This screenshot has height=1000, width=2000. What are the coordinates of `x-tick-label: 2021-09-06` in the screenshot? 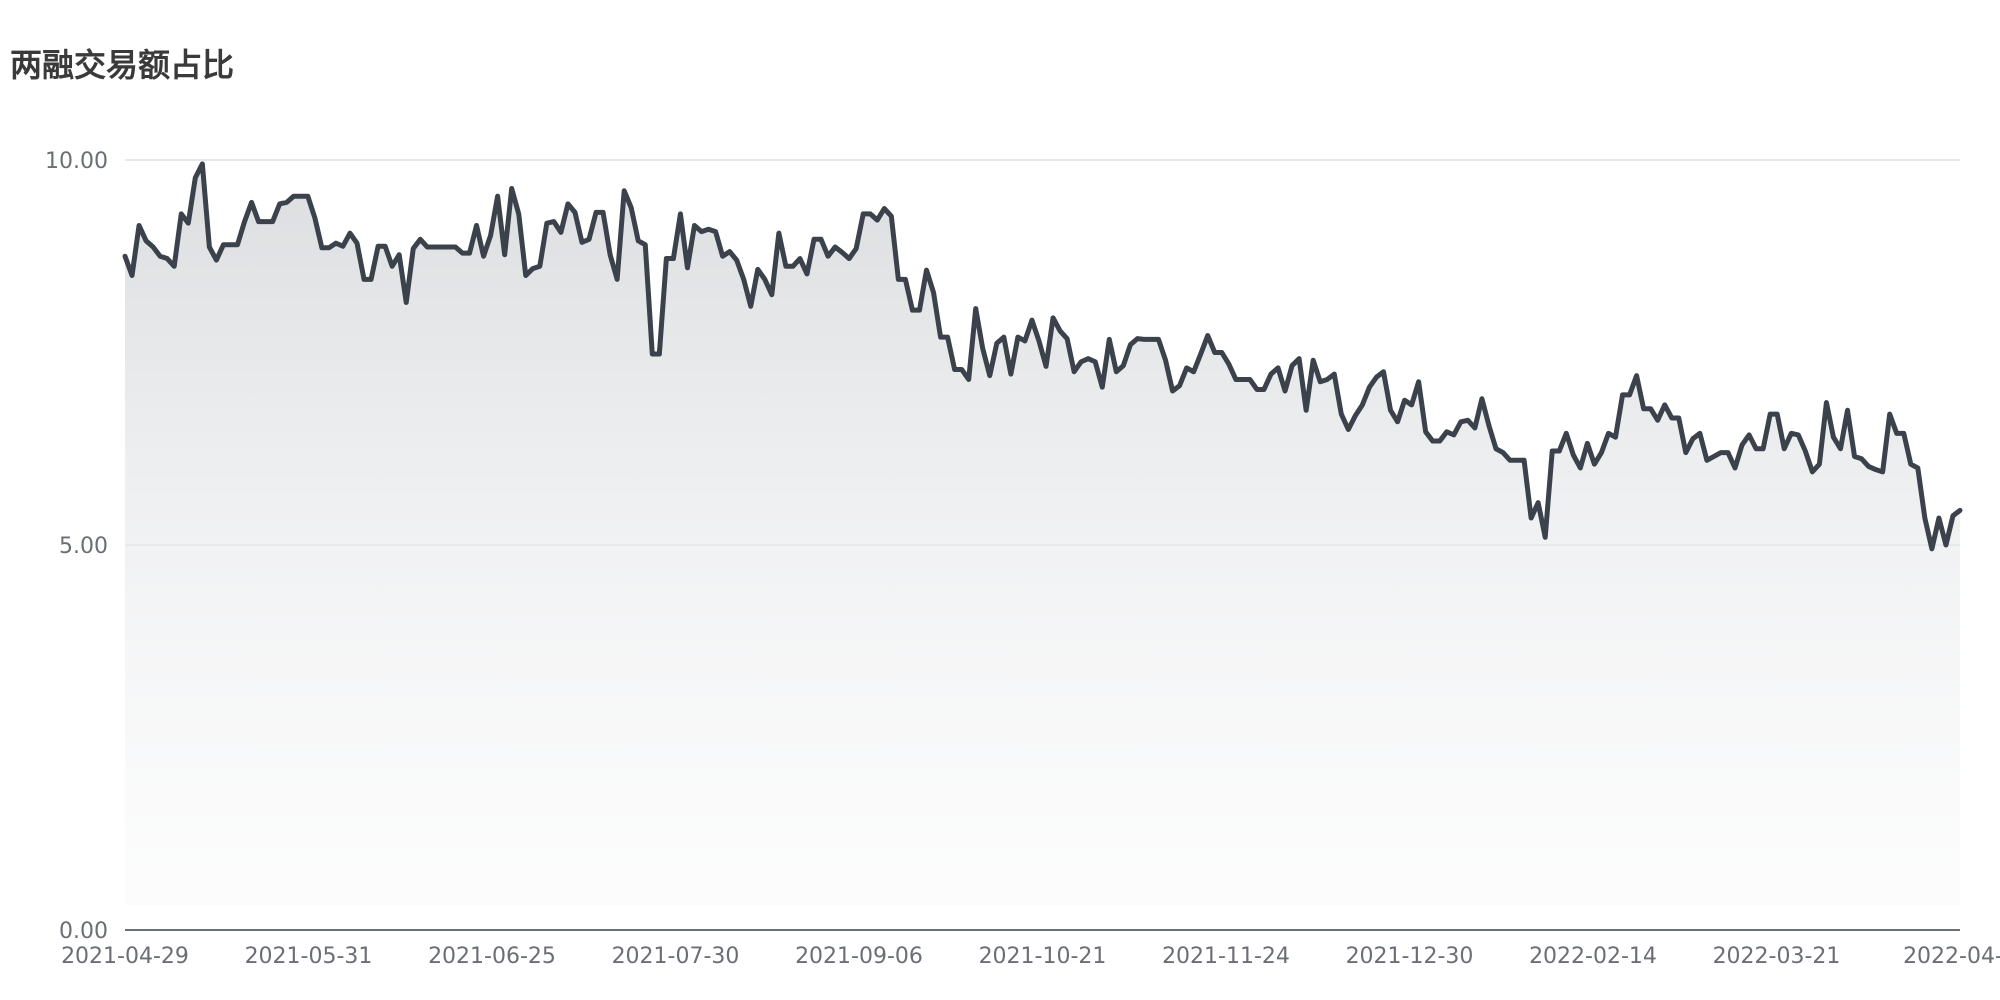 It's located at (859, 956).